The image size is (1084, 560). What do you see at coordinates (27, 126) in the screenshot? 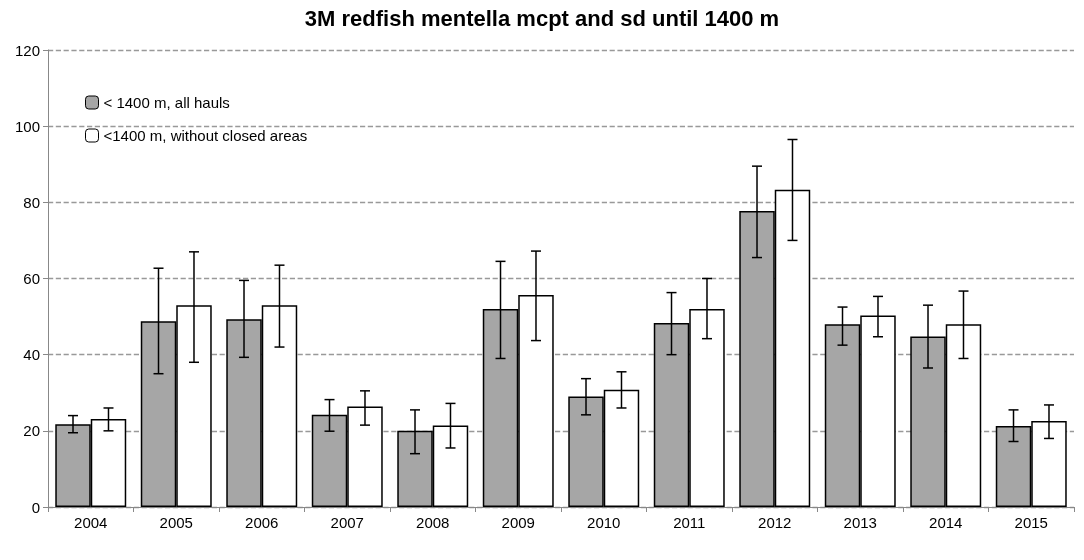
I see `y-tick-label: 100` at bounding box center [27, 126].